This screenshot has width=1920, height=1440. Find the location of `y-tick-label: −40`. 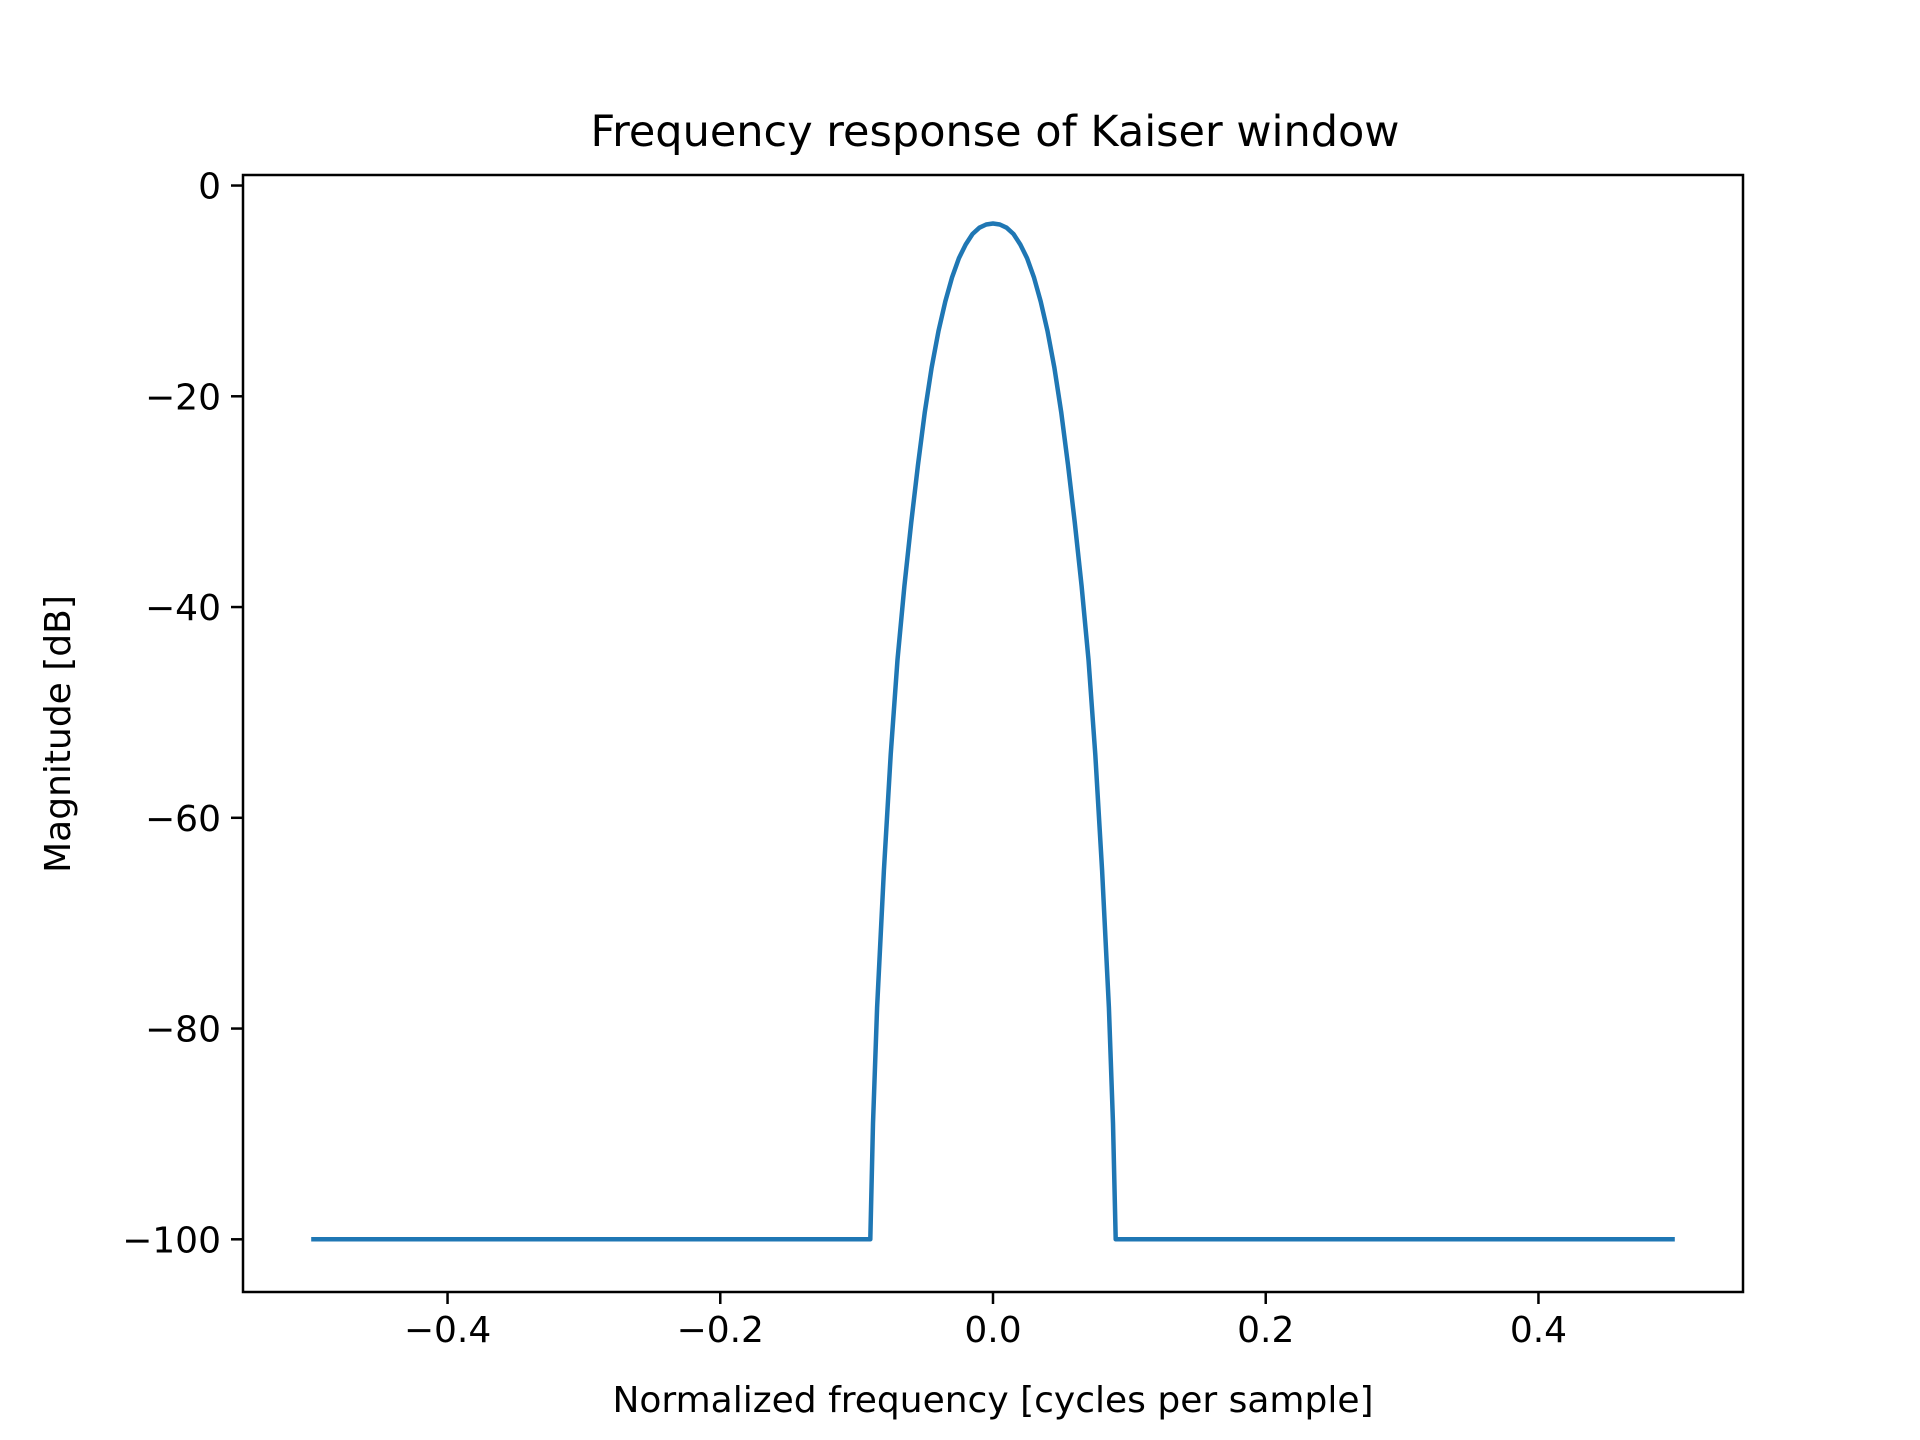

y-tick-label: −40 is located at coordinates (183, 608).